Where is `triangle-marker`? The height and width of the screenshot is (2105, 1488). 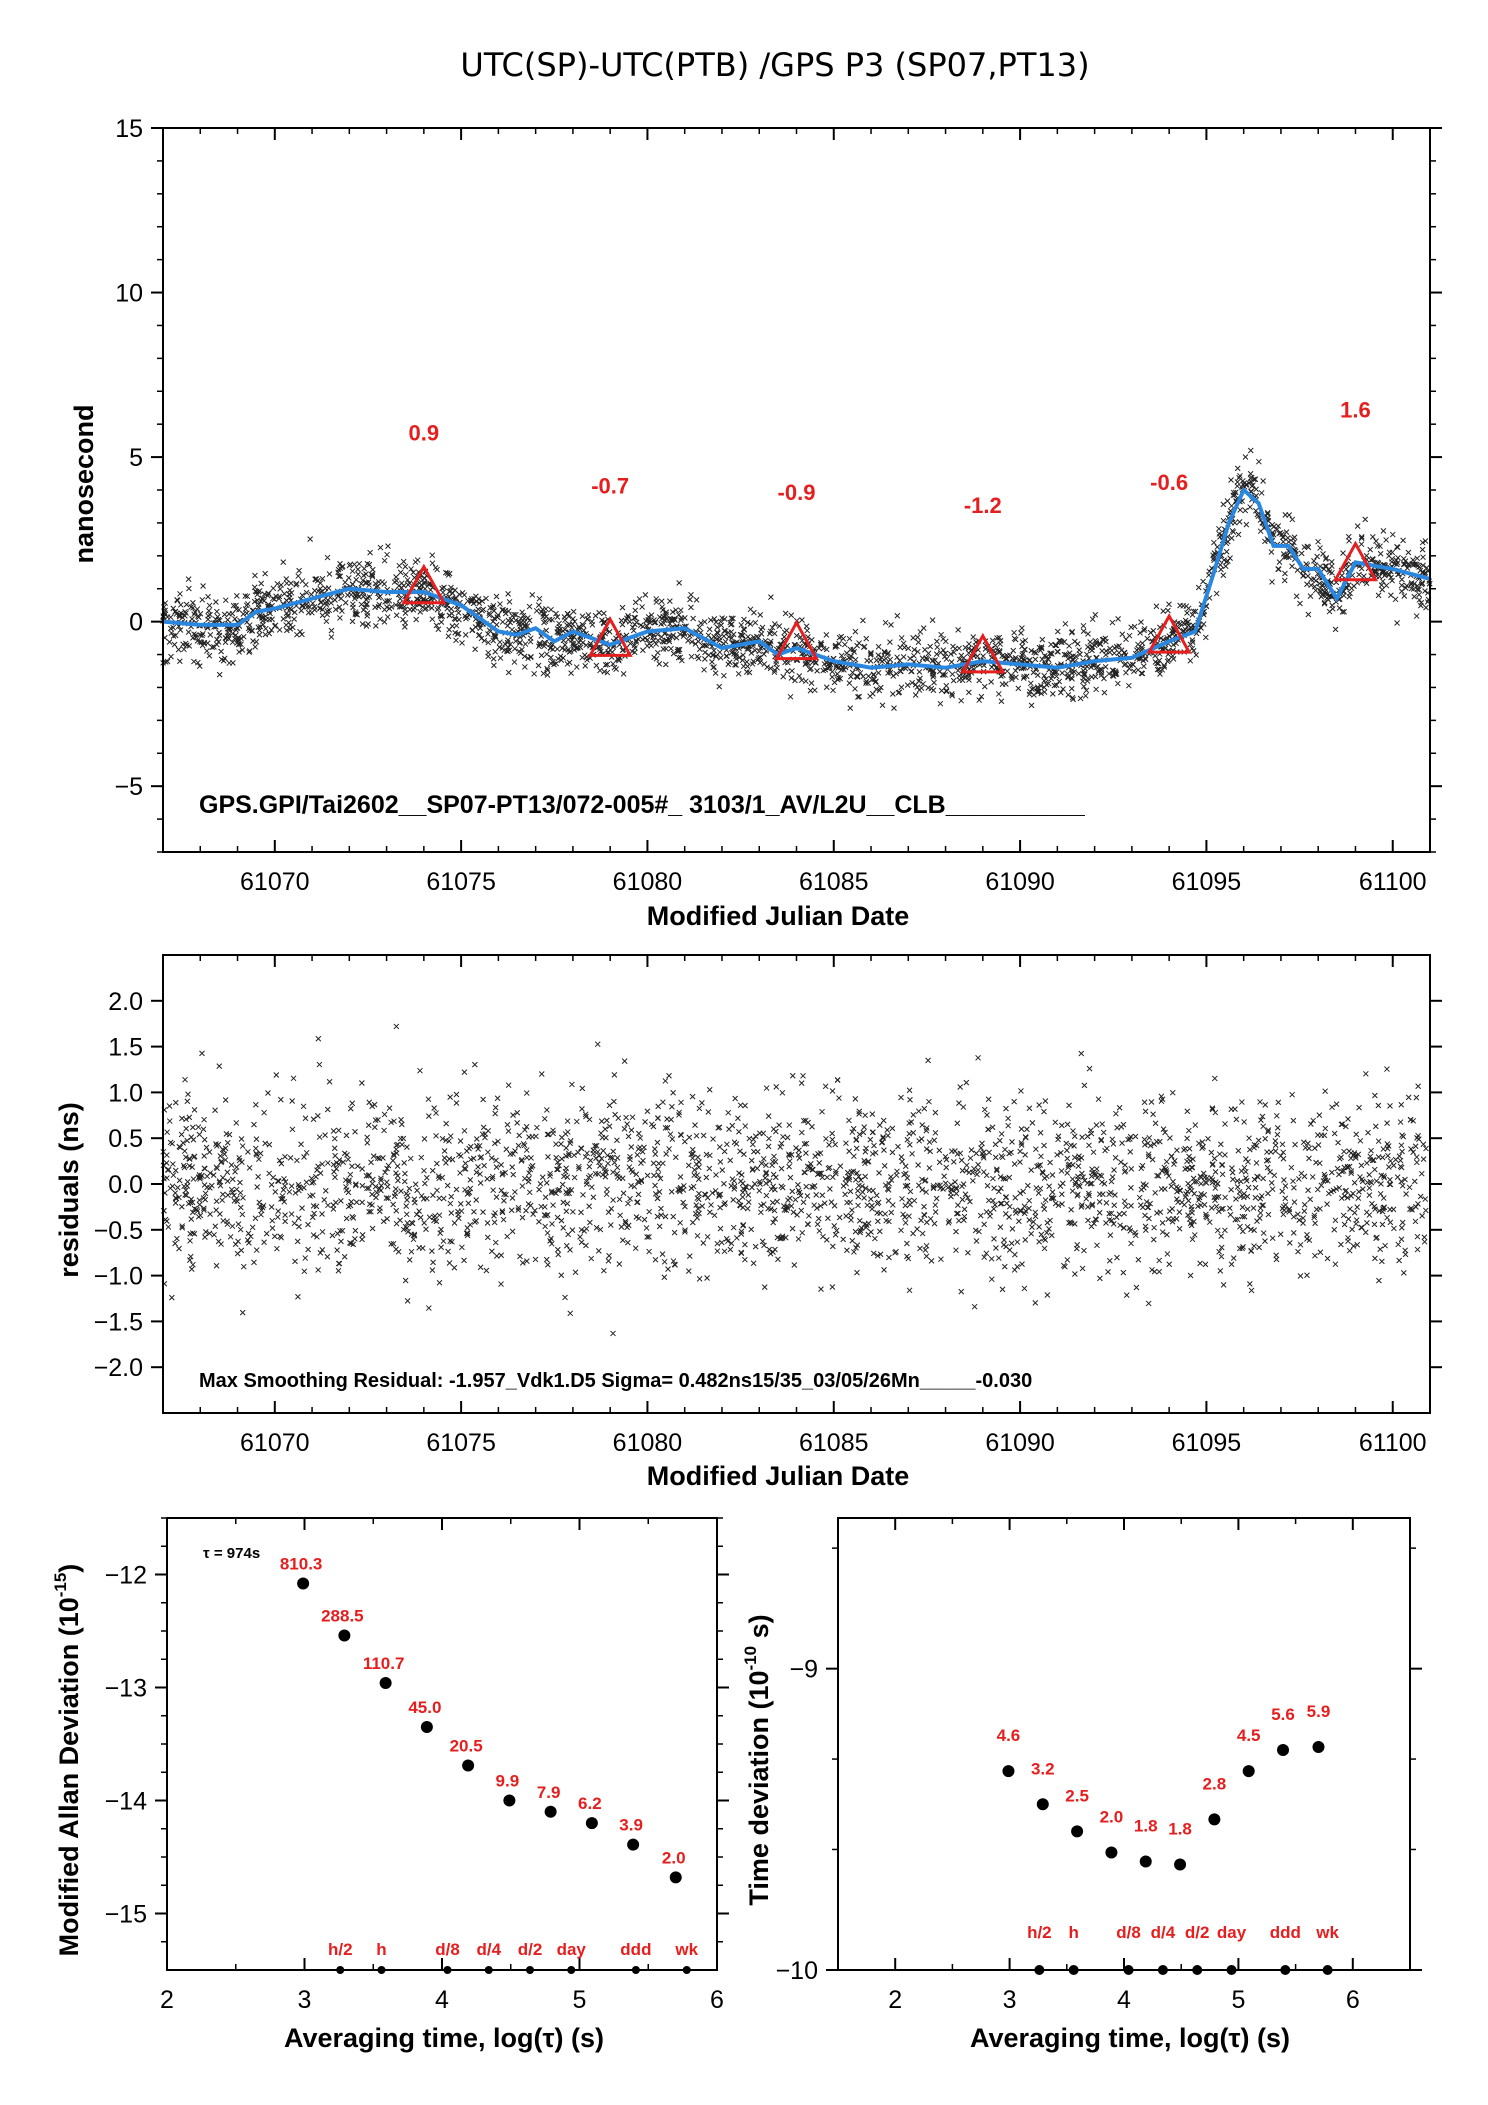 triangle-marker is located at coordinates (1169, 633).